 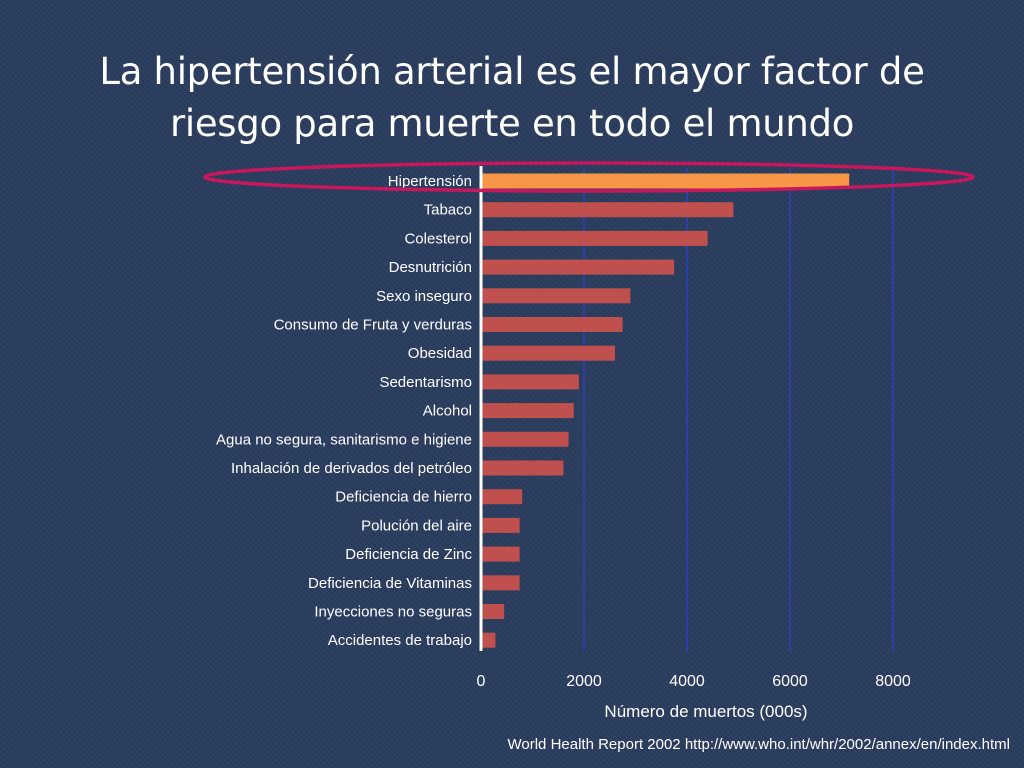 I want to click on category-label: Colesterol, so click(x=438, y=238).